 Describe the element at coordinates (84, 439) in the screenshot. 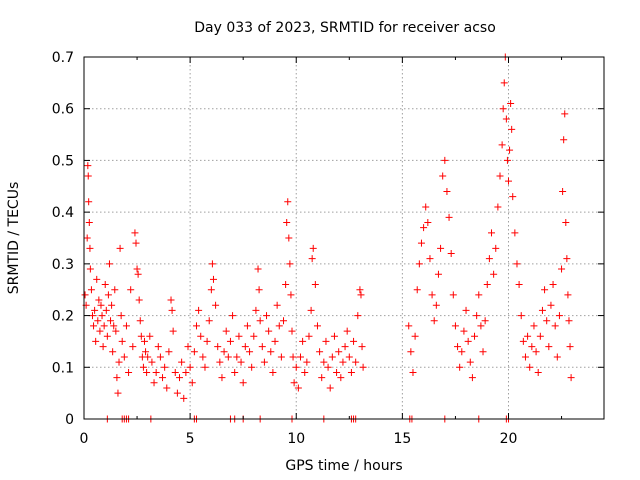

I see `x-tick-label-0: 0` at that location.